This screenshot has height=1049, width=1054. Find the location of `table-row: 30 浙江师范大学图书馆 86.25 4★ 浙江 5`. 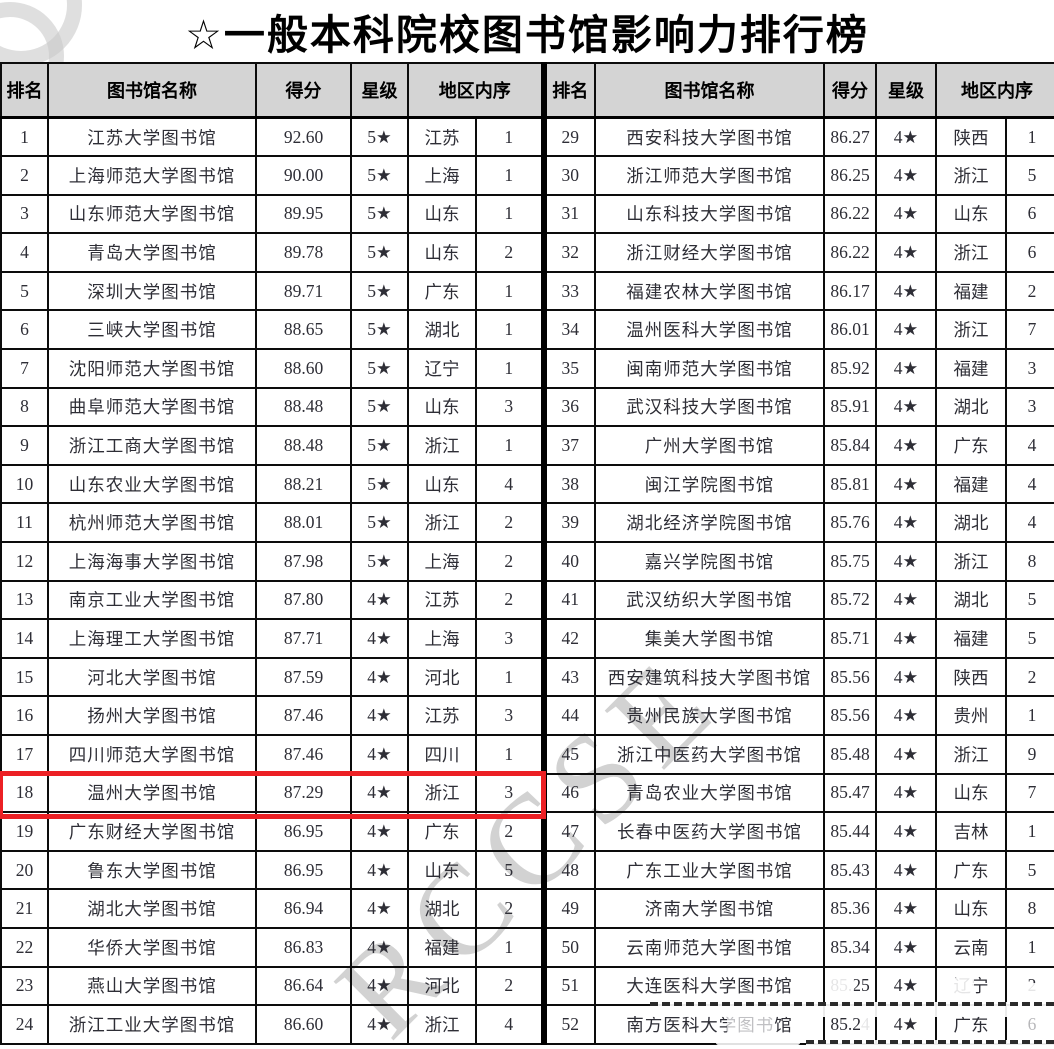

table-row: 30 浙江师范大学图书馆 86.25 4★ 浙江 5 is located at coordinates (799, 175).